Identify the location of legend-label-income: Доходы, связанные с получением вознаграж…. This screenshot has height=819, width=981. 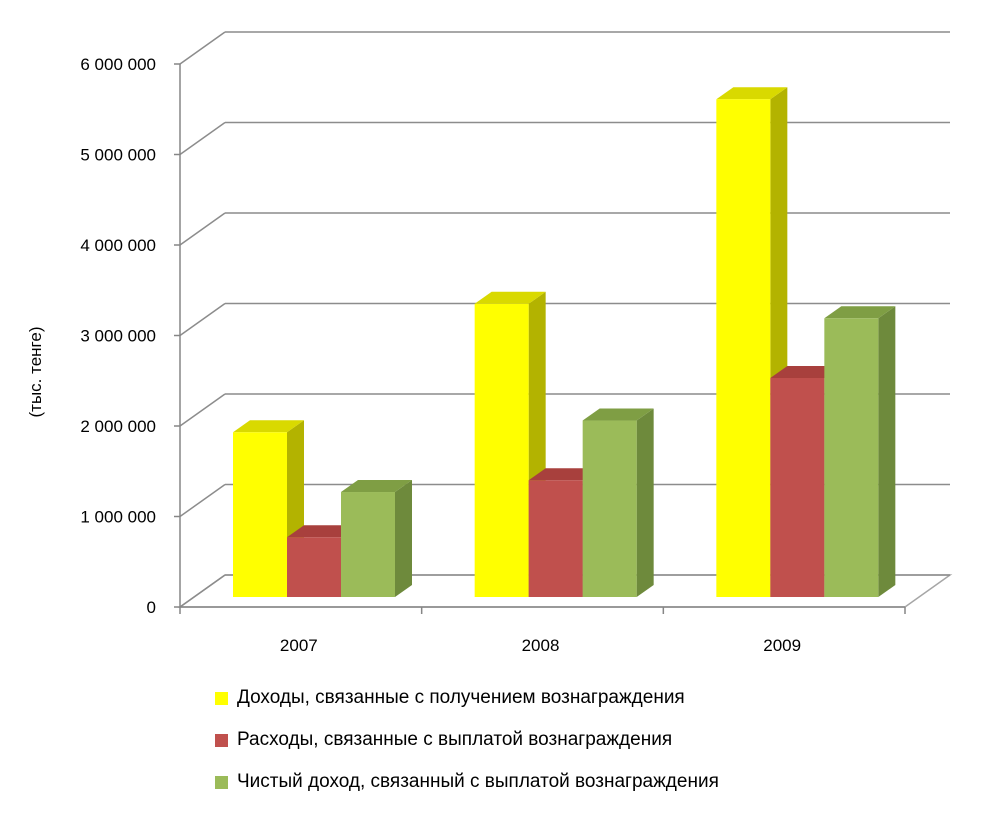
(461, 697).